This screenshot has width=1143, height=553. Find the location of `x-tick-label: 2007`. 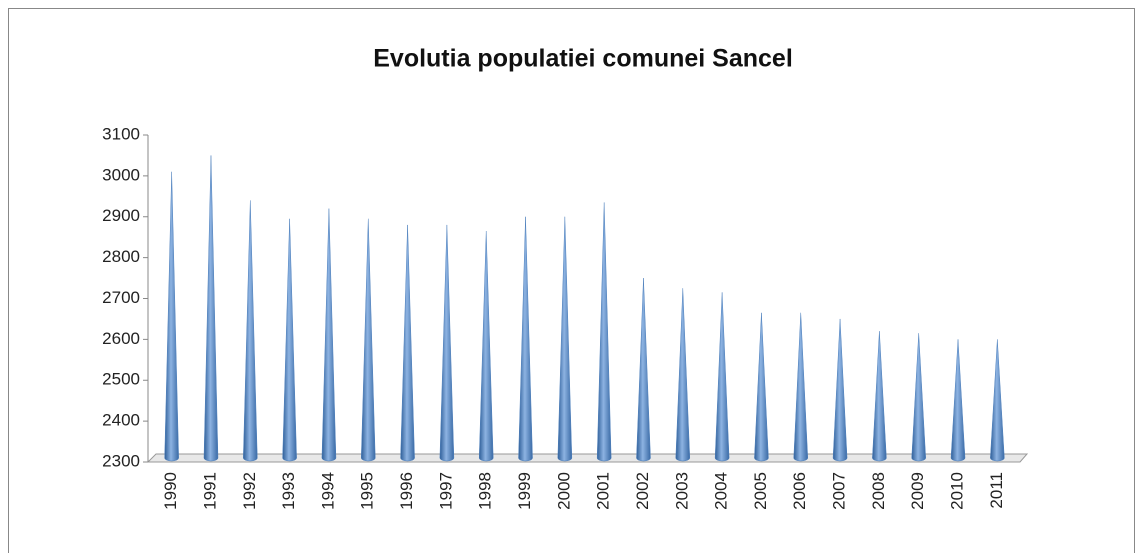

x-tick-label: 2007 is located at coordinates (839, 491).